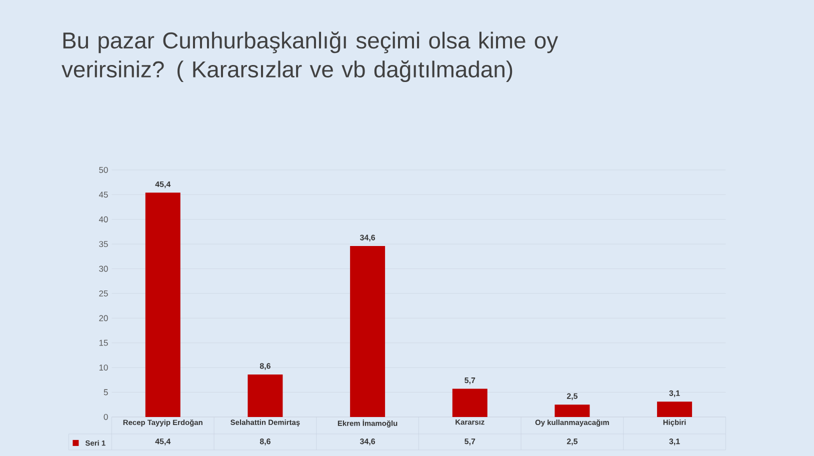 This screenshot has height=456, width=814. I want to click on y-tick-label: 40, so click(103, 219).